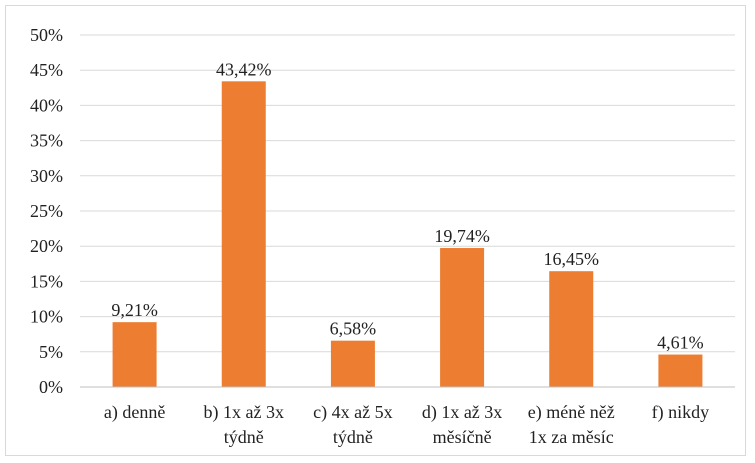 The height and width of the screenshot is (463, 755). What do you see at coordinates (46, 35) in the screenshot?
I see `y-tick-label: 50%` at bounding box center [46, 35].